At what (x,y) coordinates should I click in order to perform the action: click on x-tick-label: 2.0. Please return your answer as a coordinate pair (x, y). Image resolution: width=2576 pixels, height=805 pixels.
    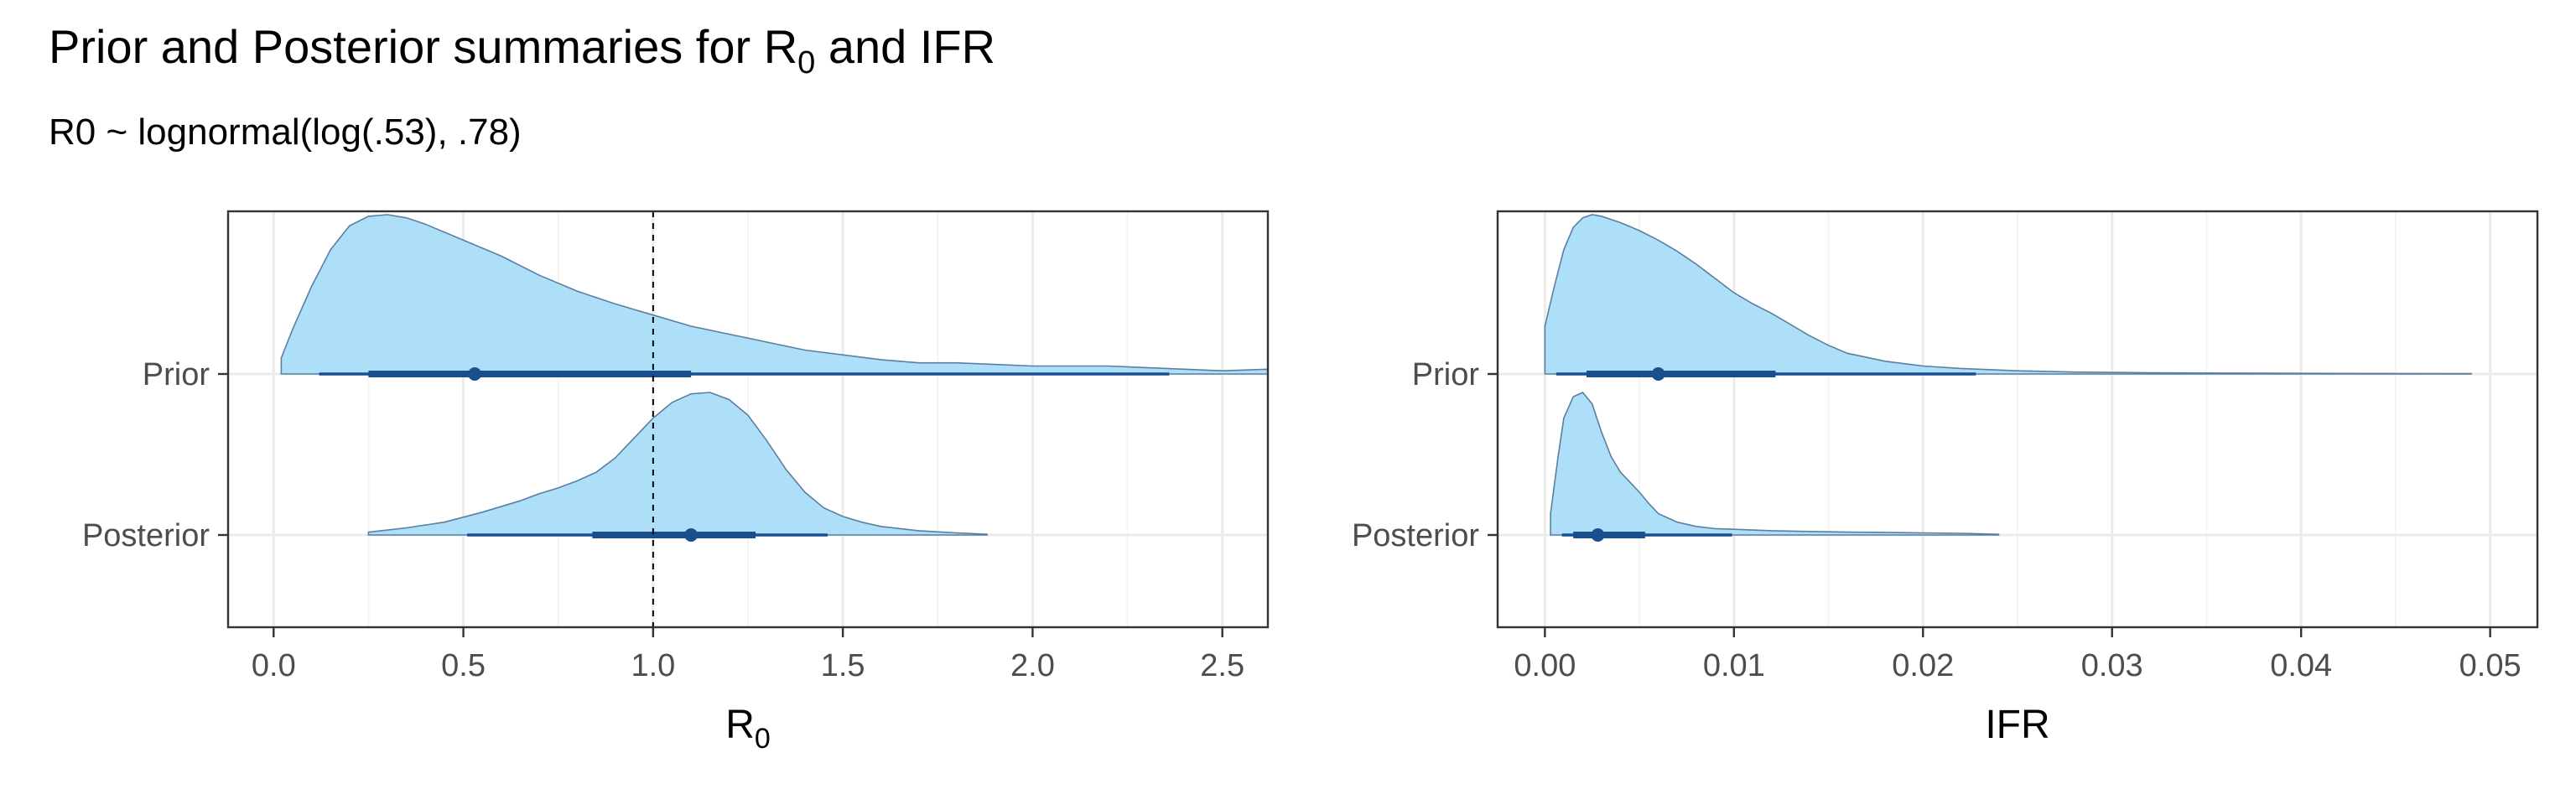
    Looking at the image, I should click on (1032, 665).